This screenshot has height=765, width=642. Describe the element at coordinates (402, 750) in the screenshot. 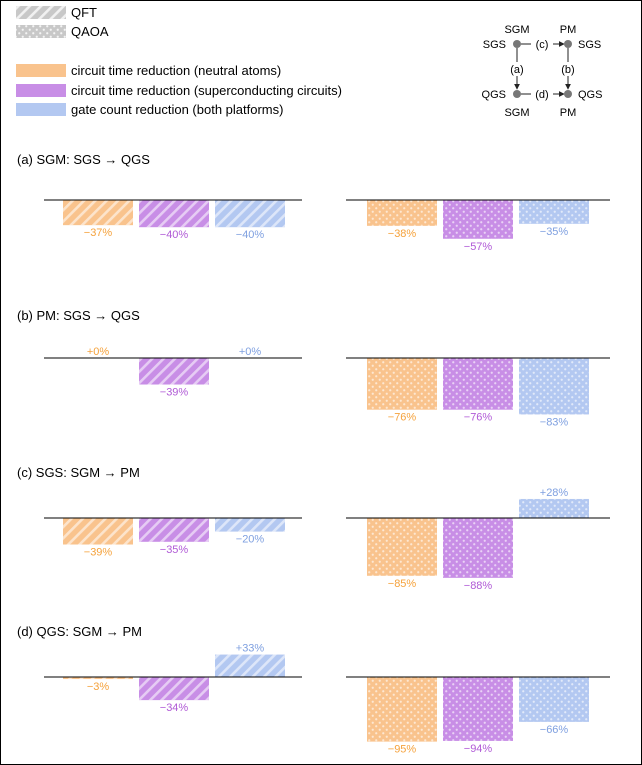

I see `panel-4-qaoa-neutral-label: −95%` at that location.